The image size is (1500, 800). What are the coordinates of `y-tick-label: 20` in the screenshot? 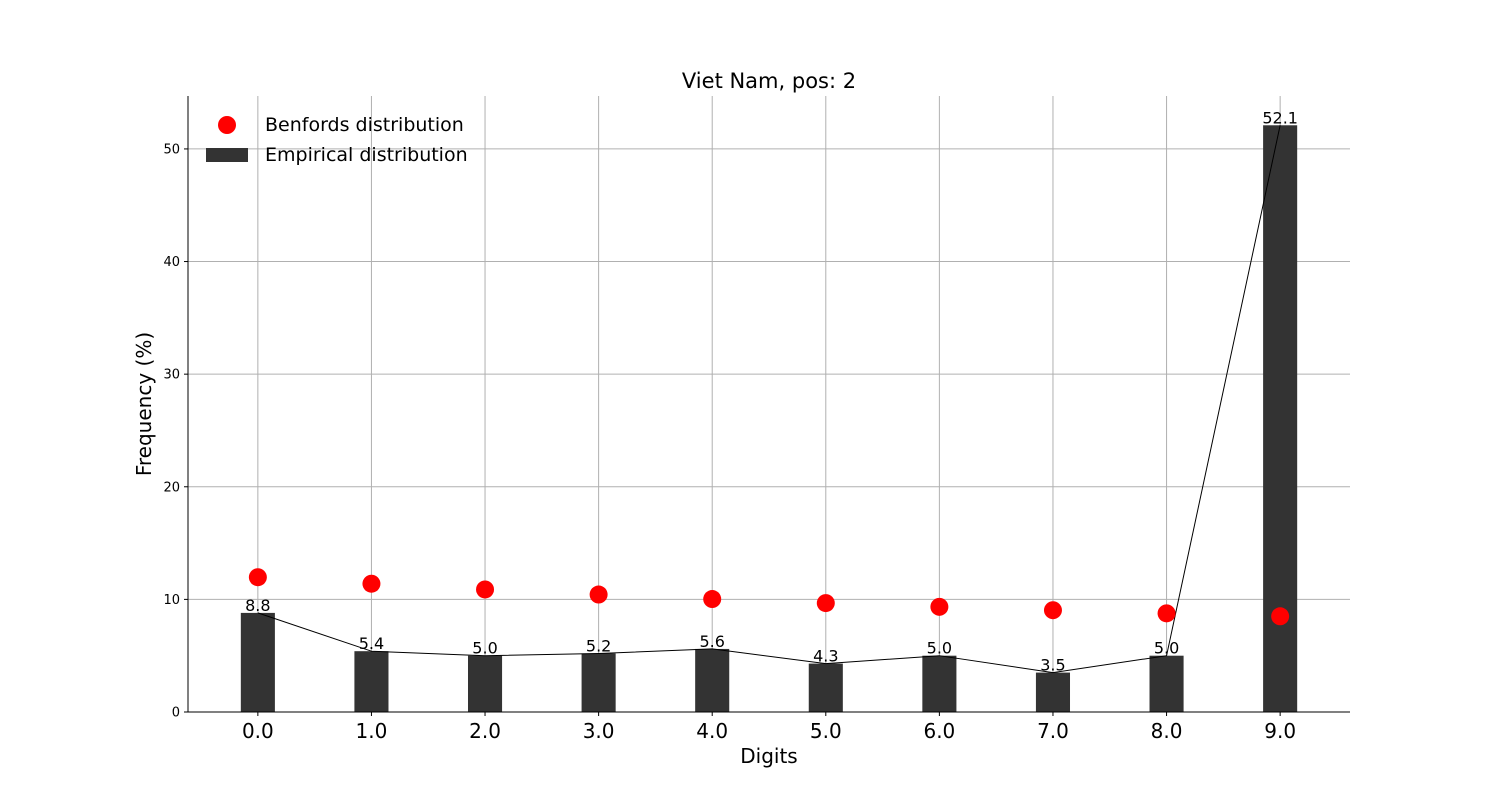 It's located at (171, 487).